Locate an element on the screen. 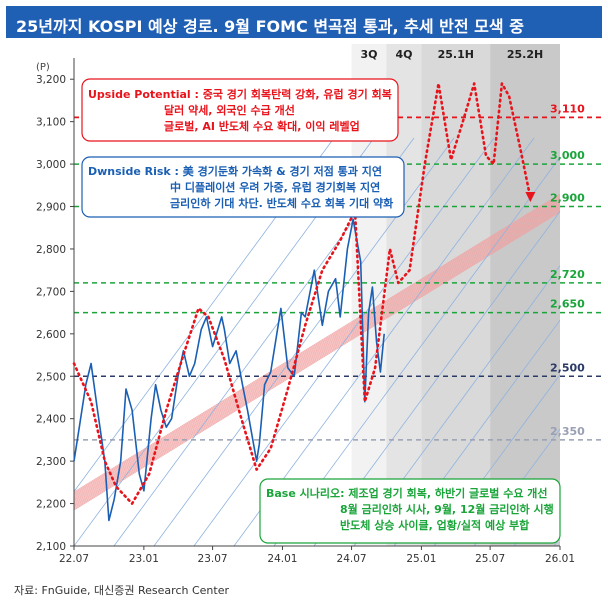 The width and height of the screenshot is (608, 603). x-tick-label: 24.07 is located at coordinates (352, 559).